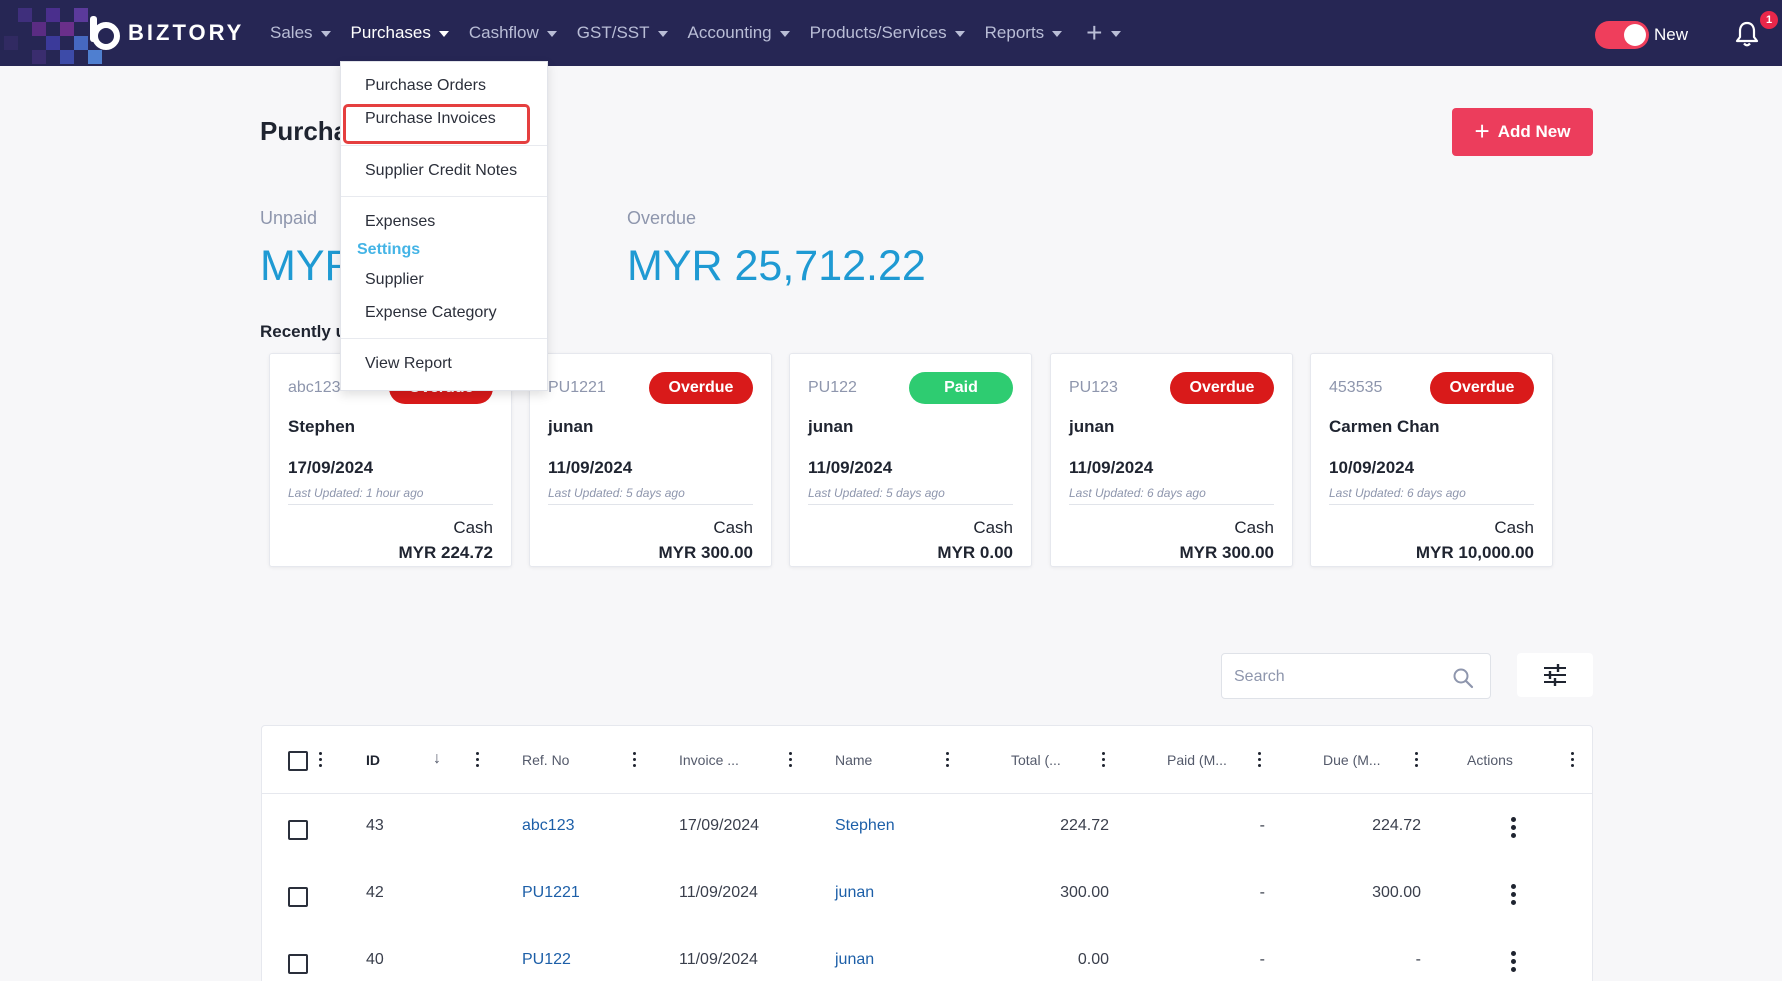 The height and width of the screenshot is (981, 1782). What do you see at coordinates (551, 892) in the screenshot?
I see `cell-ref-link: PU1221` at bounding box center [551, 892].